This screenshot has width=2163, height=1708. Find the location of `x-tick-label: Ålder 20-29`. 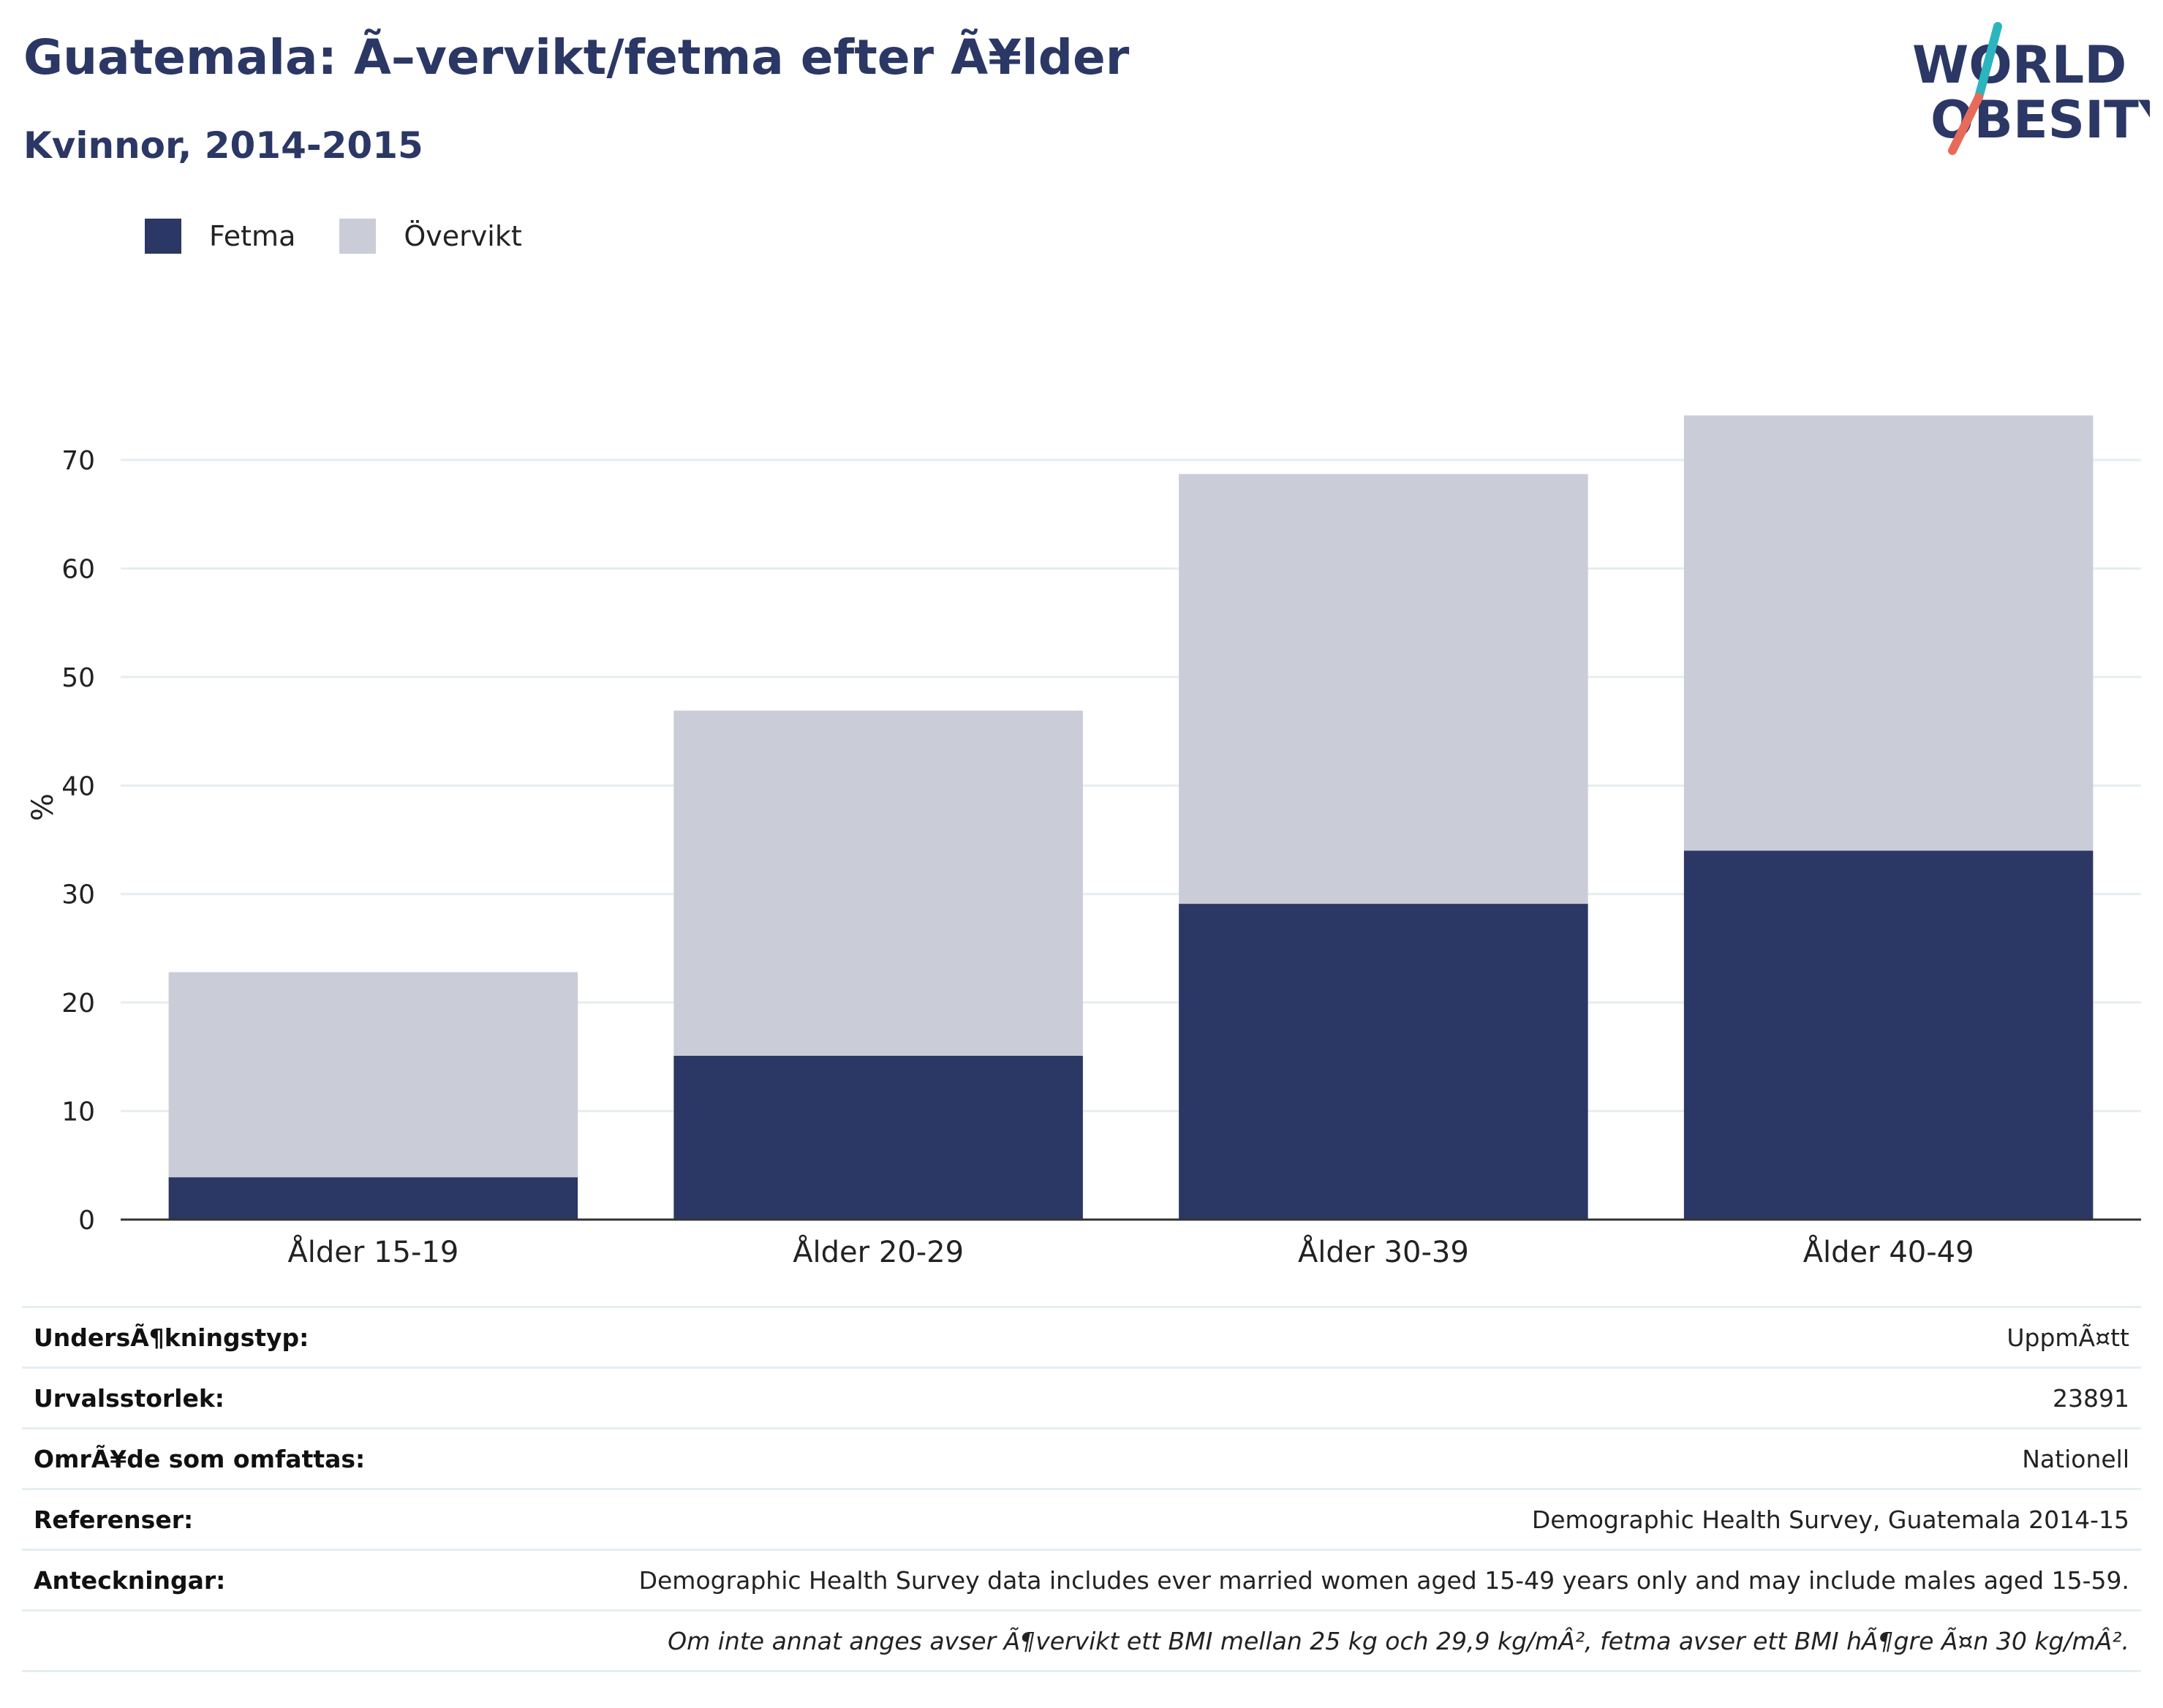

x-tick-label: Ålder 20-29 is located at coordinates (878, 1251).